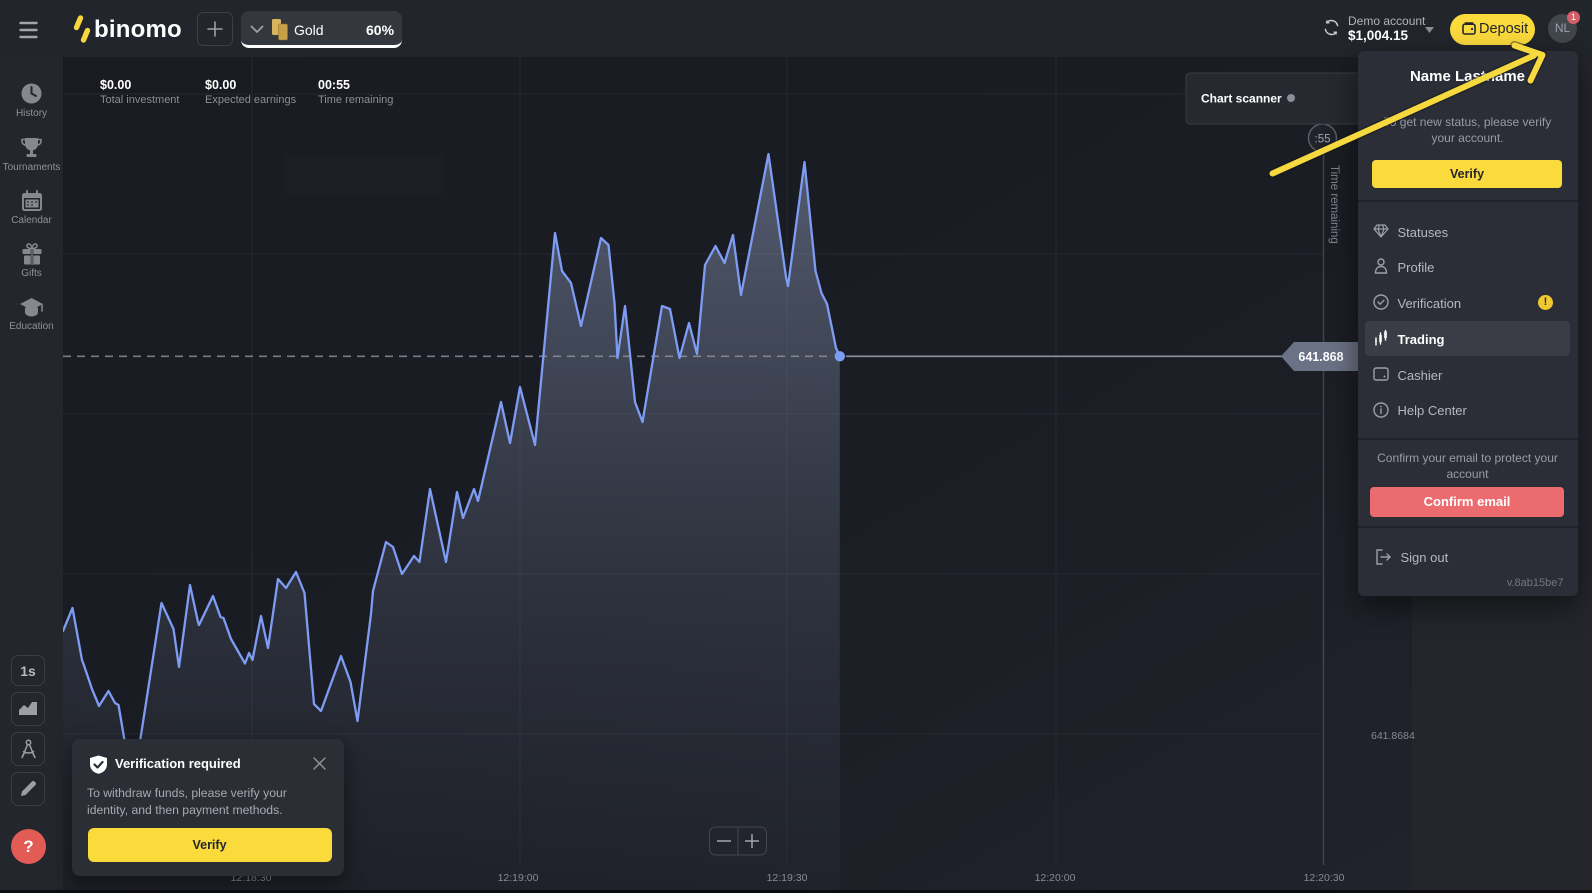 The width and height of the screenshot is (1592, 893). What do you see at coordinates (1055, 878) in the screenshot?
I see `svg-text: 12:20:00` at bounding box center [1055, 878].